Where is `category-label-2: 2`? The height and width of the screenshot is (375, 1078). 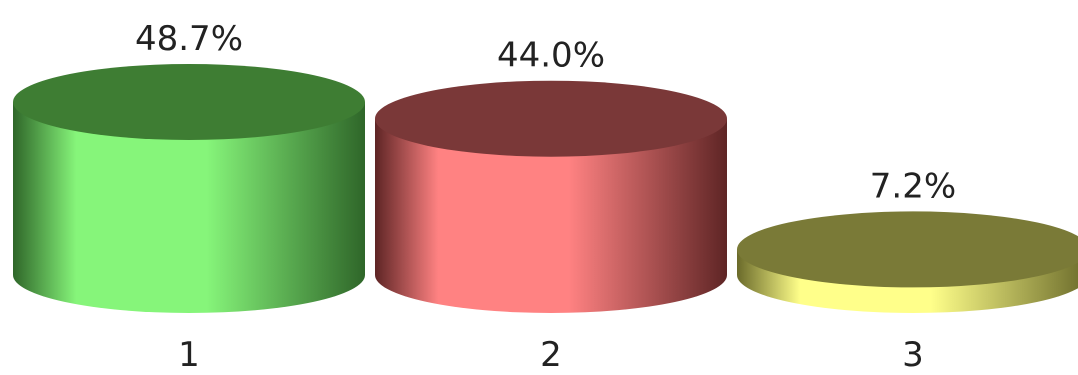 category-label-2: 2 is located at coordinates (551, 355).